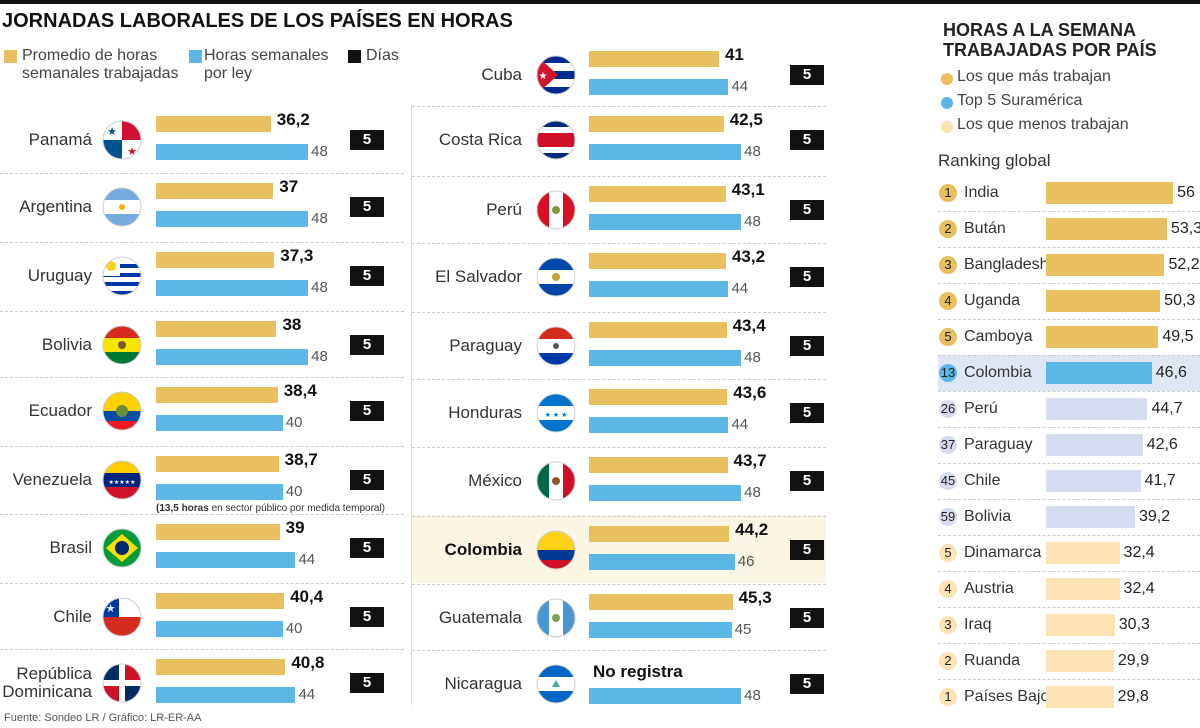  What do you see at coordinates (1167, 408) in the screenshot?
I see `ranking-value: 44,7` at bounding box center [1167, 408].